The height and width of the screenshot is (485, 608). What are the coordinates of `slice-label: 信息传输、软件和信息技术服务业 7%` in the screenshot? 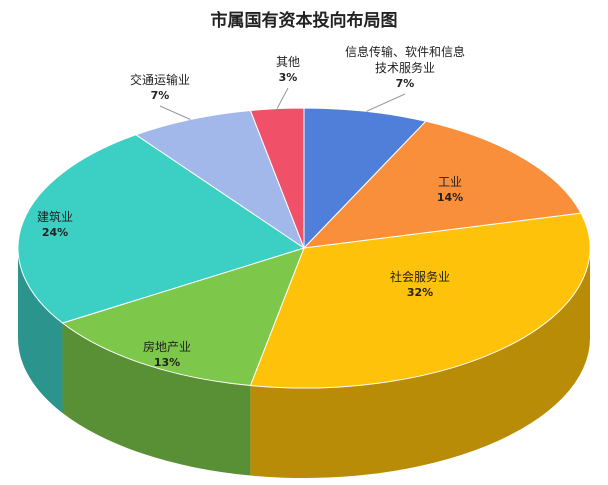 It's located at (405, 68).